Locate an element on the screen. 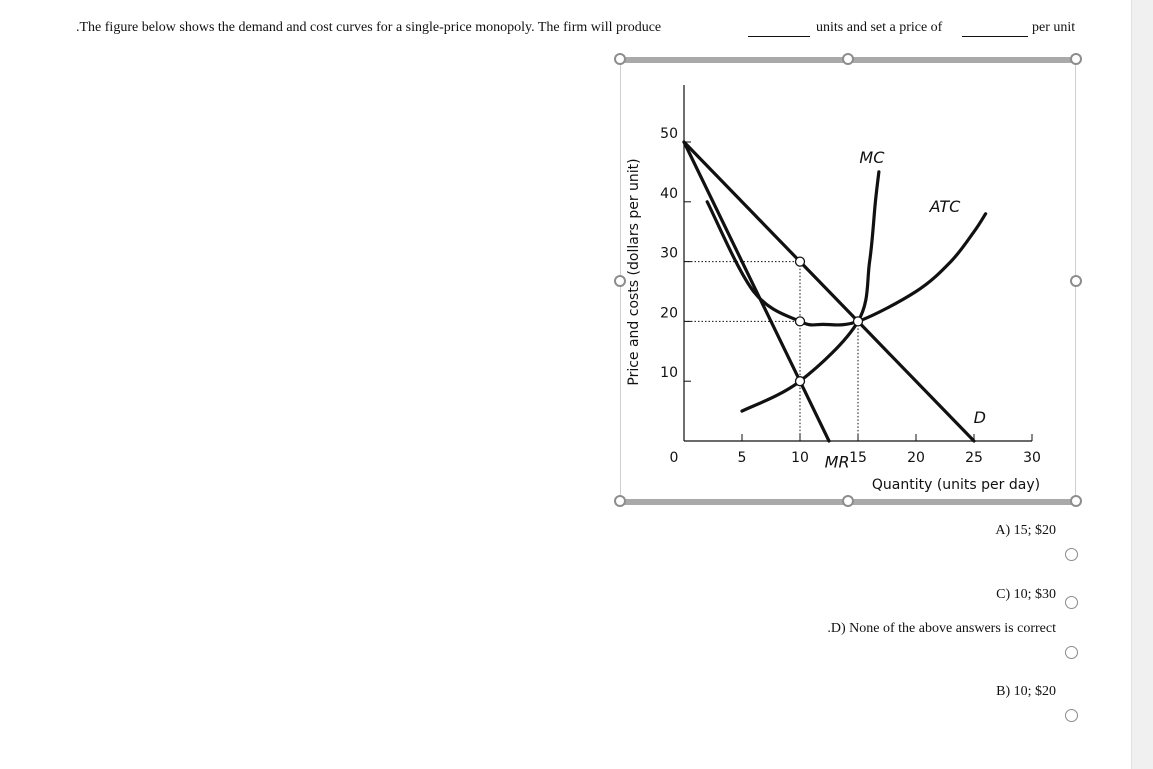 The height and width of the screenshot is (769, 1153). question-part-3: per unit is located at coordinates (1054, 27).